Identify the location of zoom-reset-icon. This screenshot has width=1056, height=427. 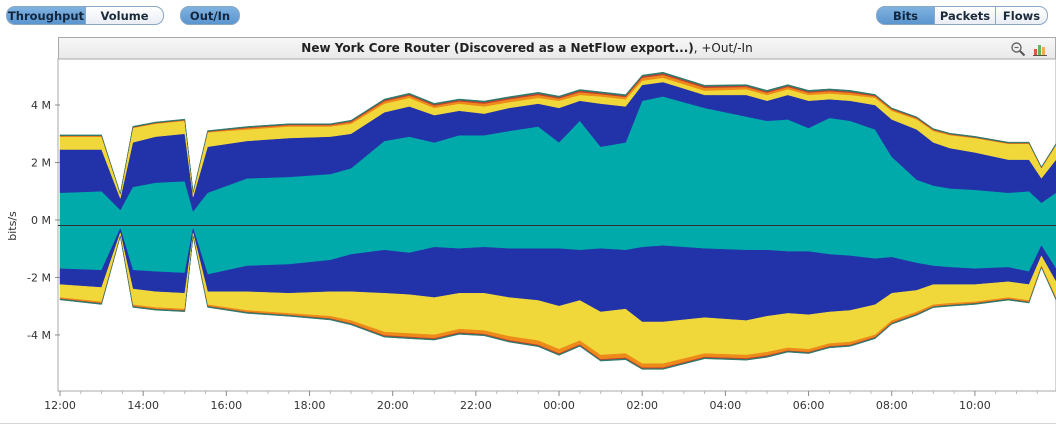
(1018, 49).